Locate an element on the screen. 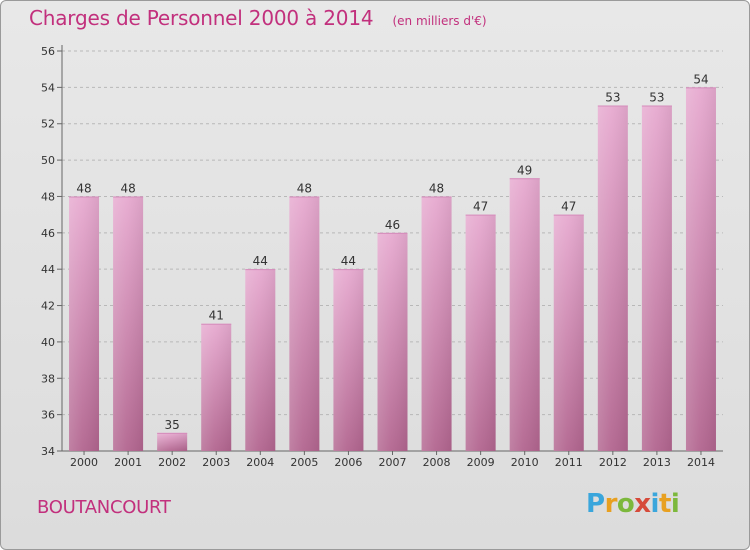 The width and height of the screenshot is (750, 550). x-tick-label: 2012 is located at coordinates (613, 462).